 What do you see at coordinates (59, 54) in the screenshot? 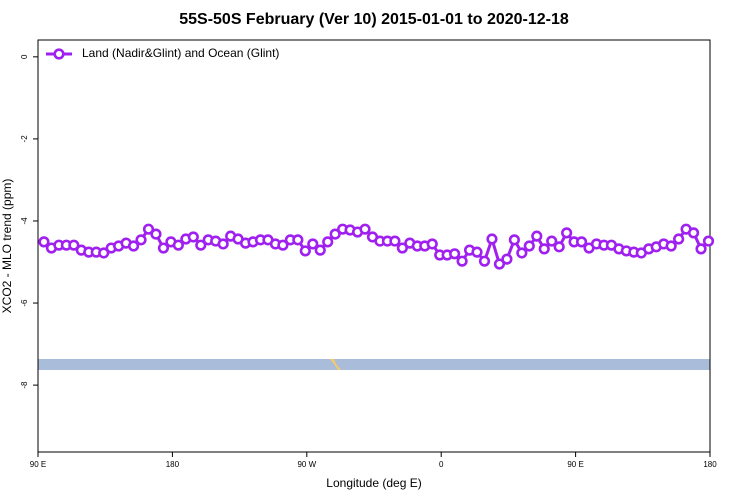
I see `legend-marker` at bounding box center [59, 54].